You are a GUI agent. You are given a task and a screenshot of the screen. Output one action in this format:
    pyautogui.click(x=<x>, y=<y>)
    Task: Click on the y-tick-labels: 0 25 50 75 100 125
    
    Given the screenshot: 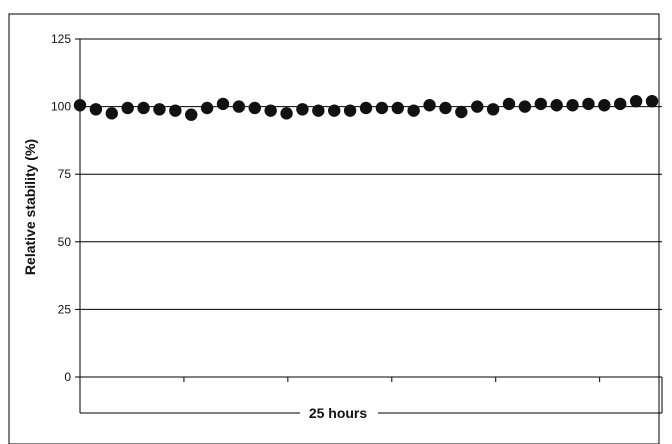 What is the action you would take?
    pyautogui.click(x=61, y=208)
    